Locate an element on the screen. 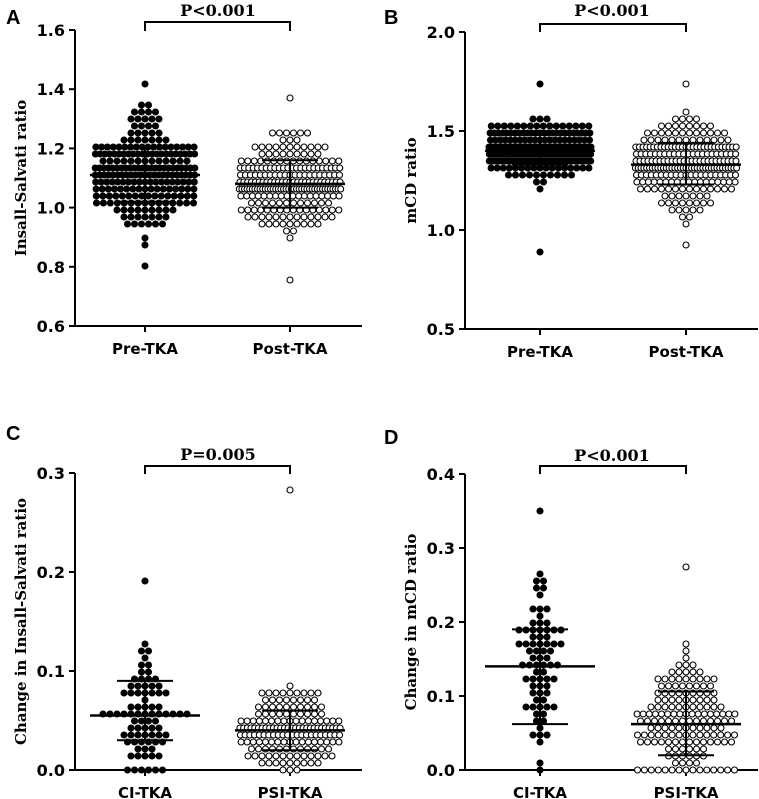 The width and height of the screenshot is (759, 799). series-CI-TKA is located at coordinates (145, 675).